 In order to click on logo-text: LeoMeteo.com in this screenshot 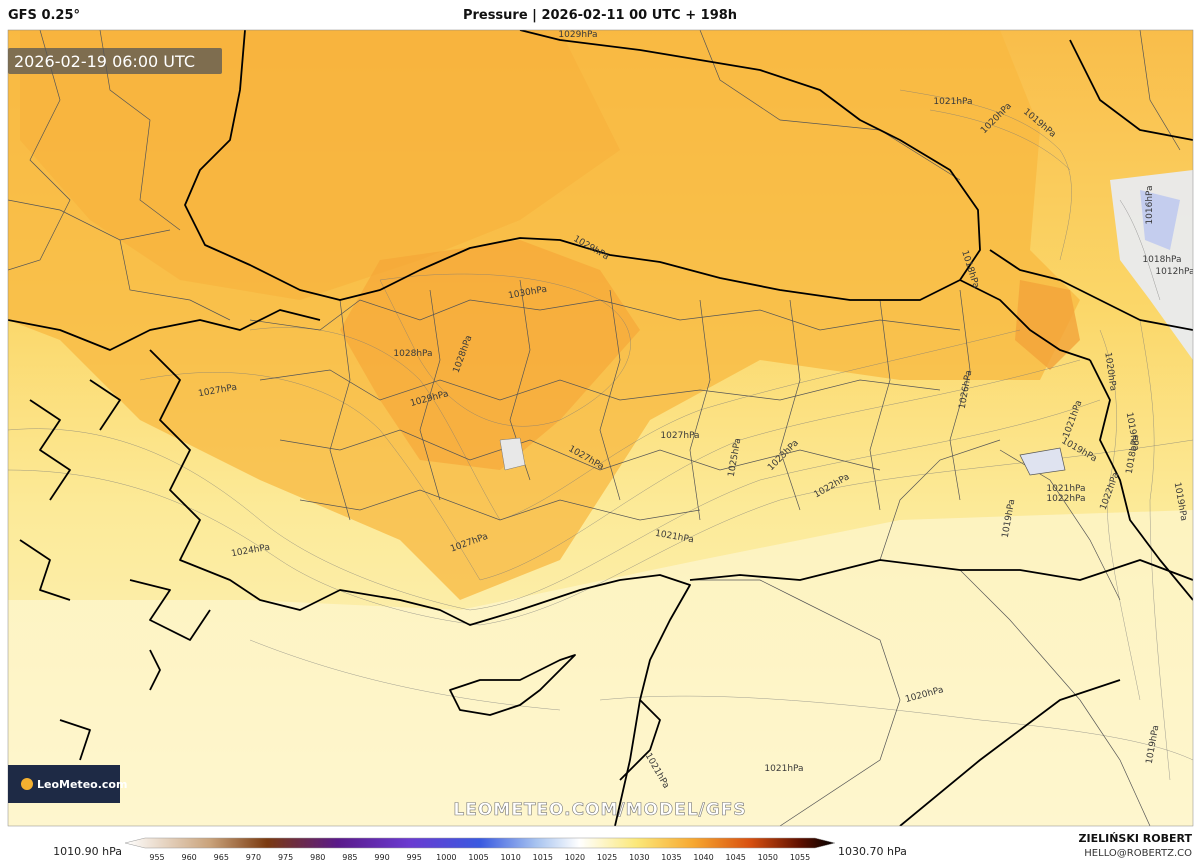, I will do `click(82, 784)`.